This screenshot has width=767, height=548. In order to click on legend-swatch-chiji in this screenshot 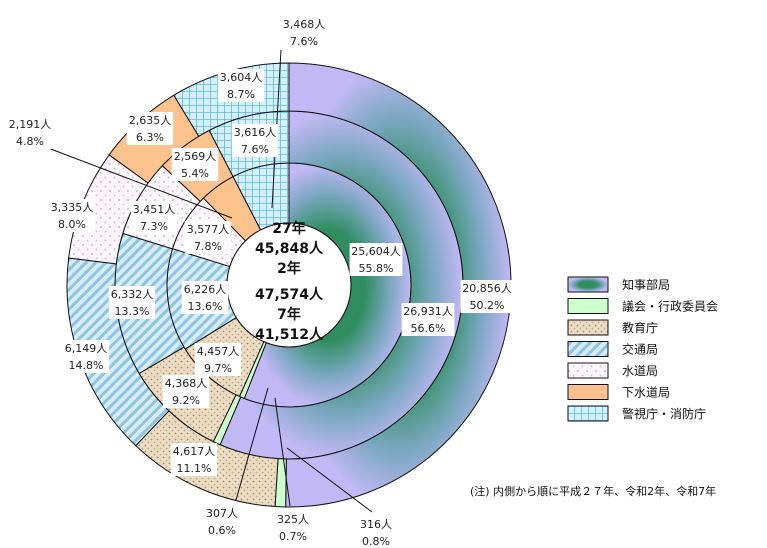, I will do `click(588, 284)`.